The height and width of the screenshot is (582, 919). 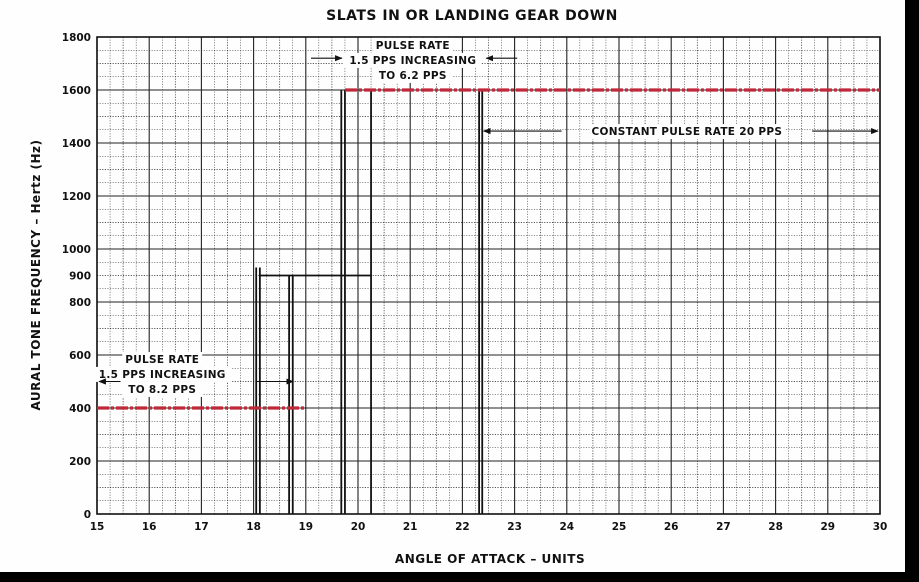 What do you see at coordinates (619, 527) in the screenshot?
I see `x-tick-label: 25` at bounding box center [619, 527].